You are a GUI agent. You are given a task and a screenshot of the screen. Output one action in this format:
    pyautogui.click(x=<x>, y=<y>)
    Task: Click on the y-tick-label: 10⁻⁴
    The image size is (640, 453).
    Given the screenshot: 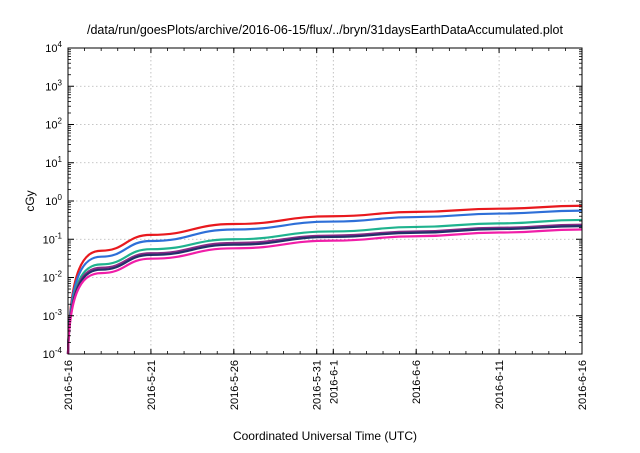 What is the action you would take?
    pyautogui.click(x=53, y=353)
    